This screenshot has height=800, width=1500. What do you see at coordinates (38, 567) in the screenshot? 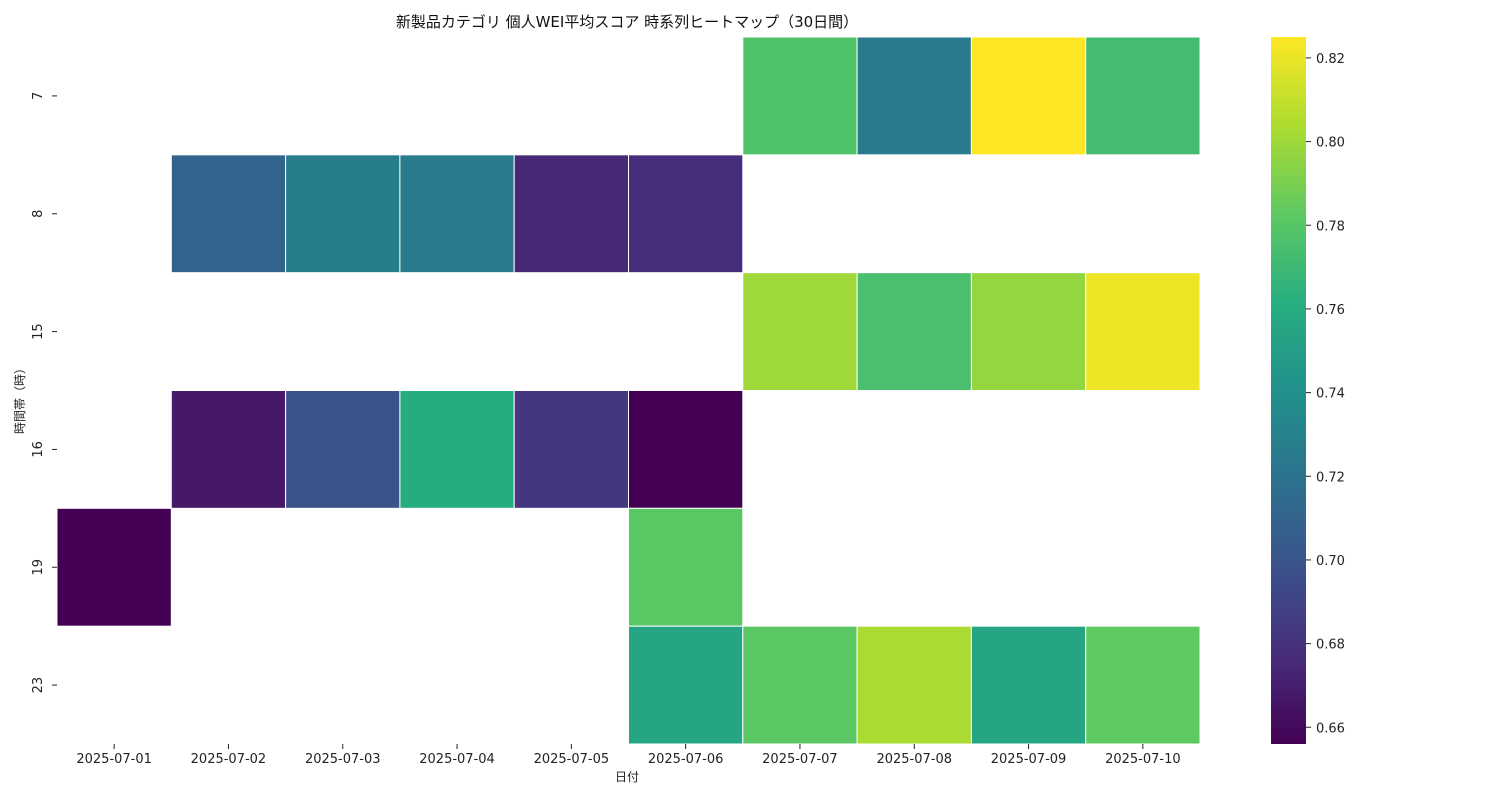
I see `y-tick-label: 19` at bounding box center [38, 567].